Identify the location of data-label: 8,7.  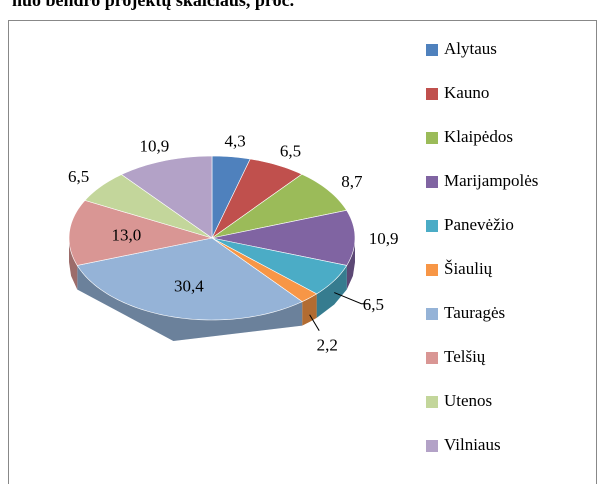
(352, 181).